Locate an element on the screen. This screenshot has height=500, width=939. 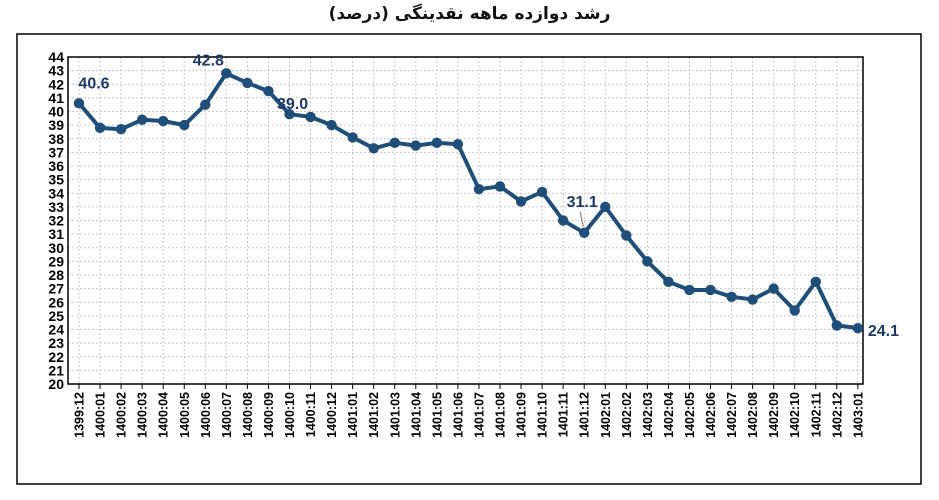
y-tick-label: 24 is located at coordinates (56, 330).